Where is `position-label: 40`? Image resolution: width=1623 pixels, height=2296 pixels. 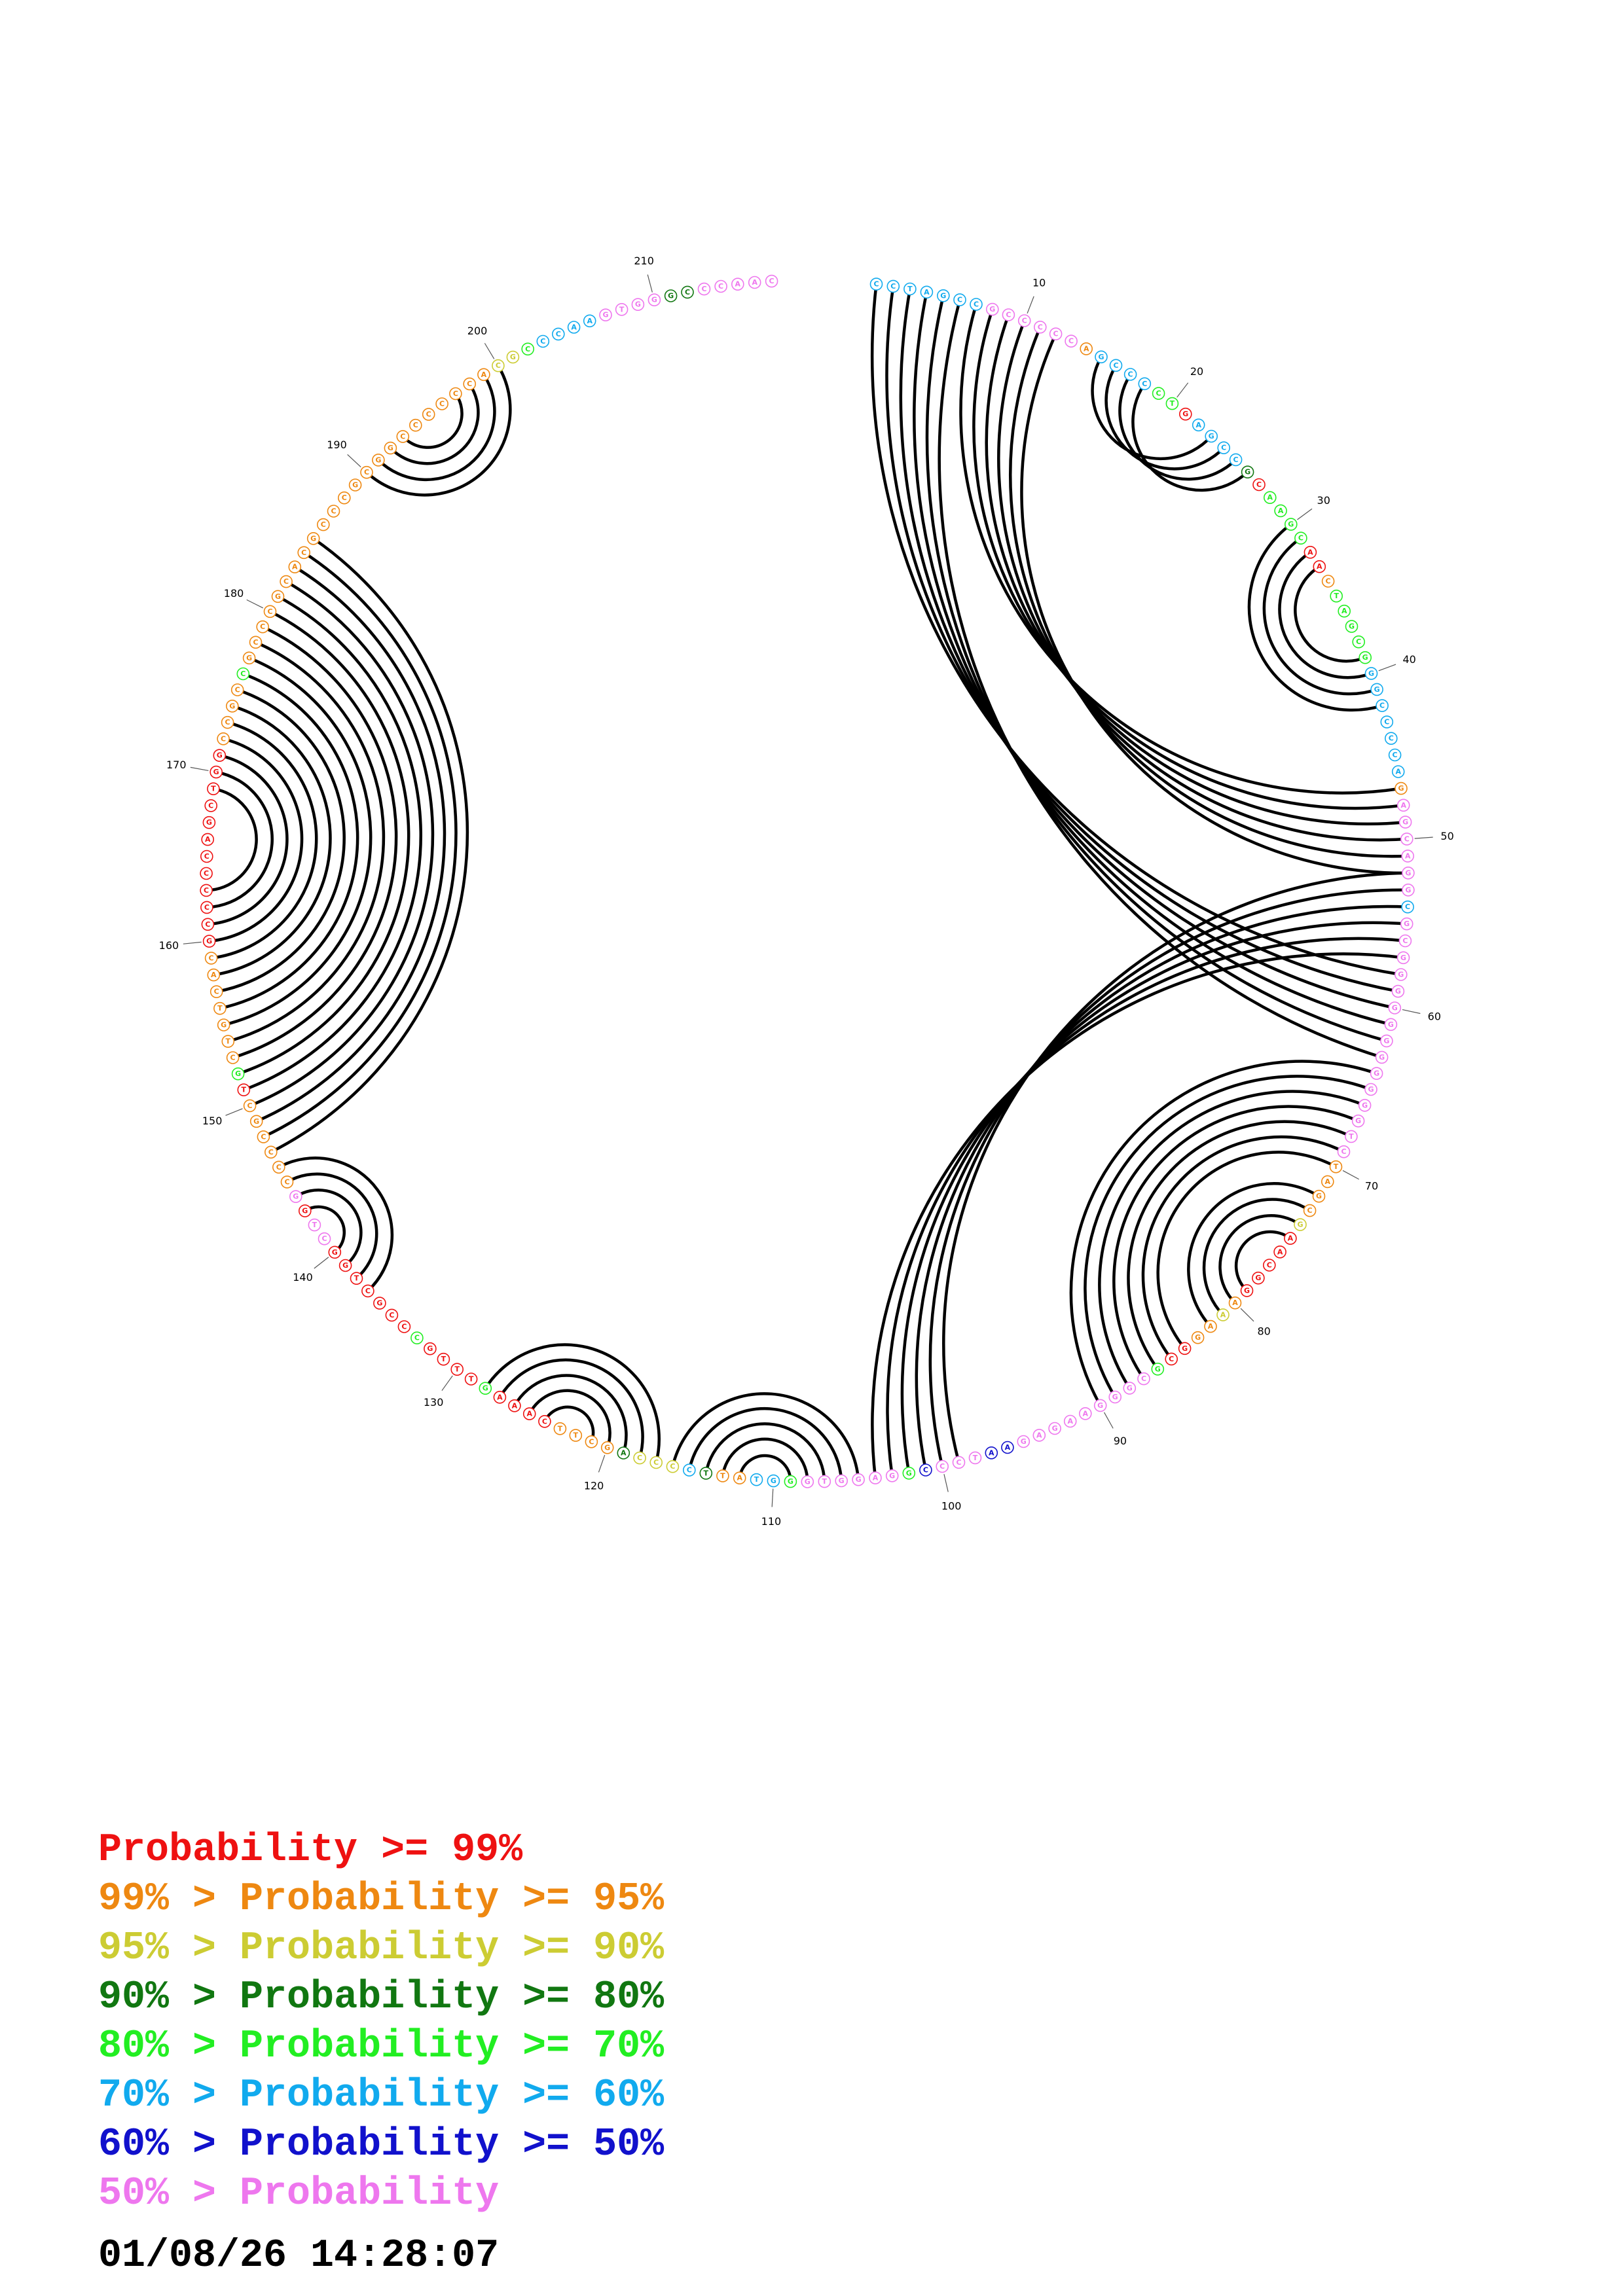
position-label: 40 is located at coordinates (1409, 659).